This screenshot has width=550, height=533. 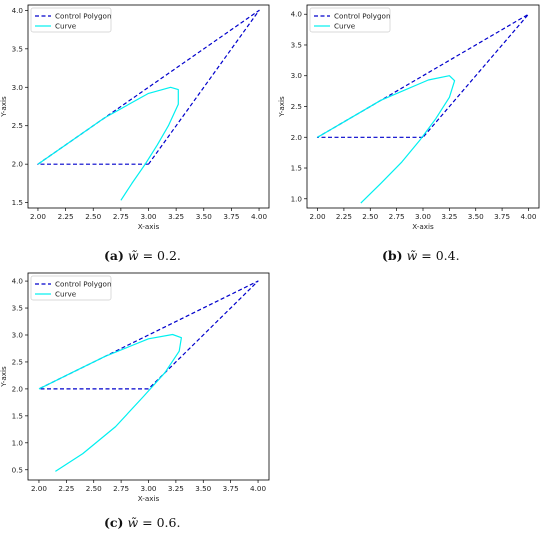 I want to click on b-xtick-label: 2.25, so click(x=344, y=216).